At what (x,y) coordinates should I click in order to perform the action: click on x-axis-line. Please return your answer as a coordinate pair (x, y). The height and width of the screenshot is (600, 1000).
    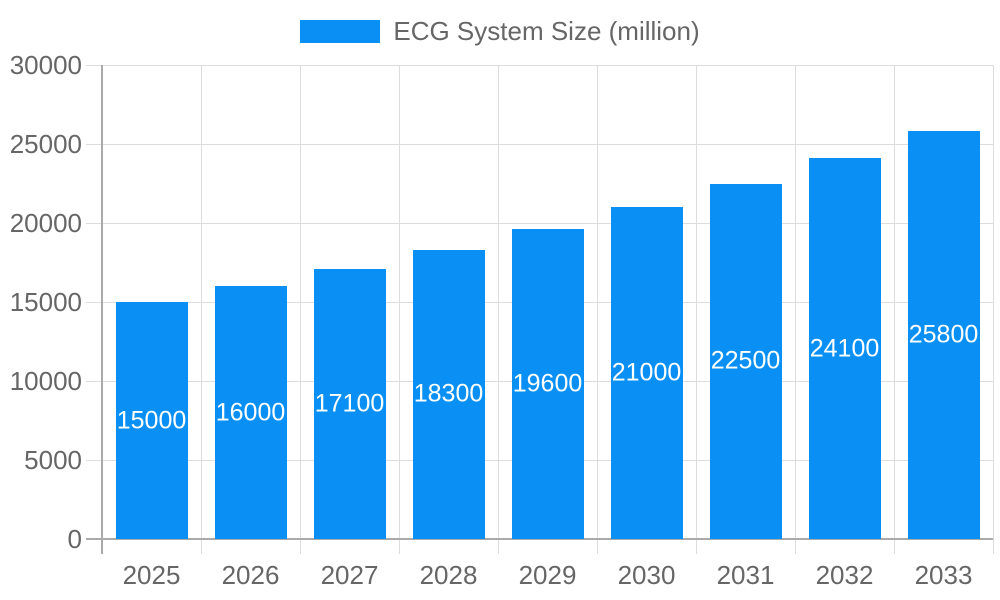
    Looking at the image, I should click on (539, 539).